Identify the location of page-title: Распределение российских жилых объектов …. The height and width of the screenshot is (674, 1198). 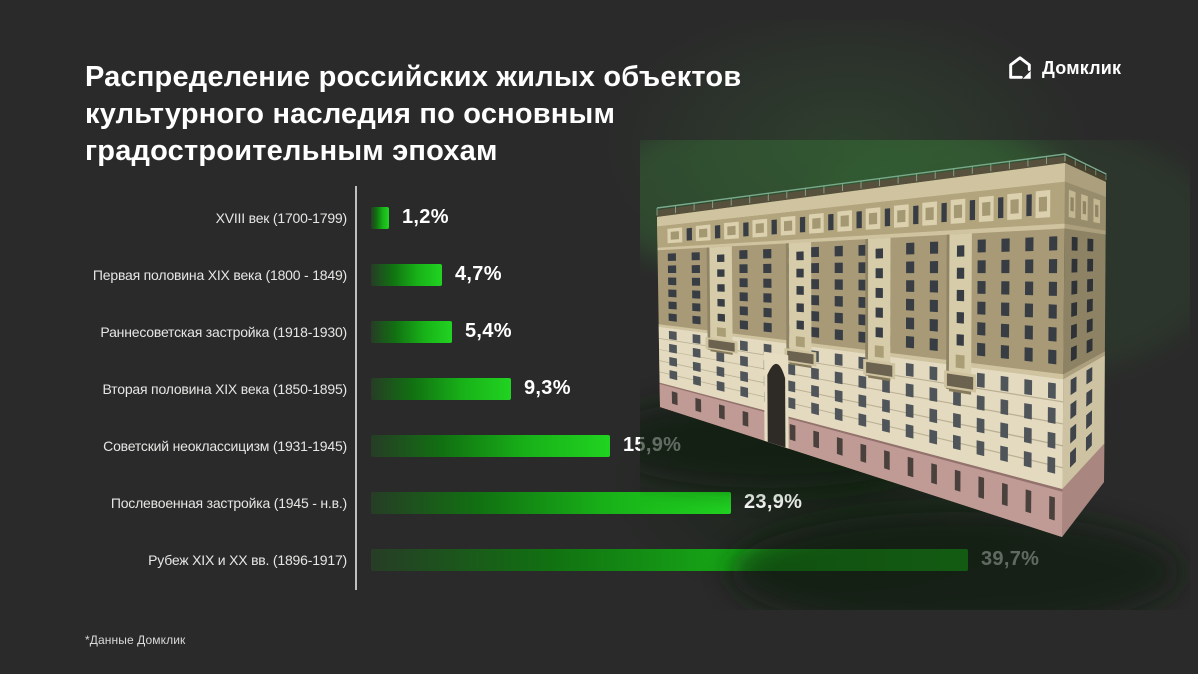
(495, 114).